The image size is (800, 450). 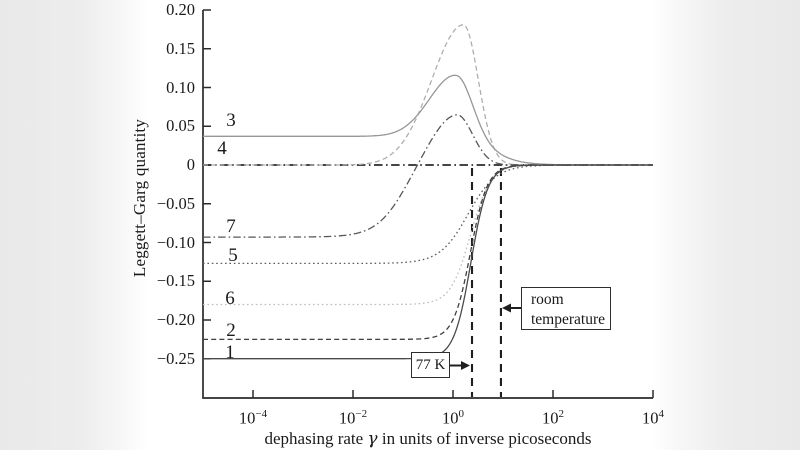 What do you see at coordinates (653, 418) in the screenshot?
I see `x-tick-label: 10⁴` at bounding box center [653, 418].